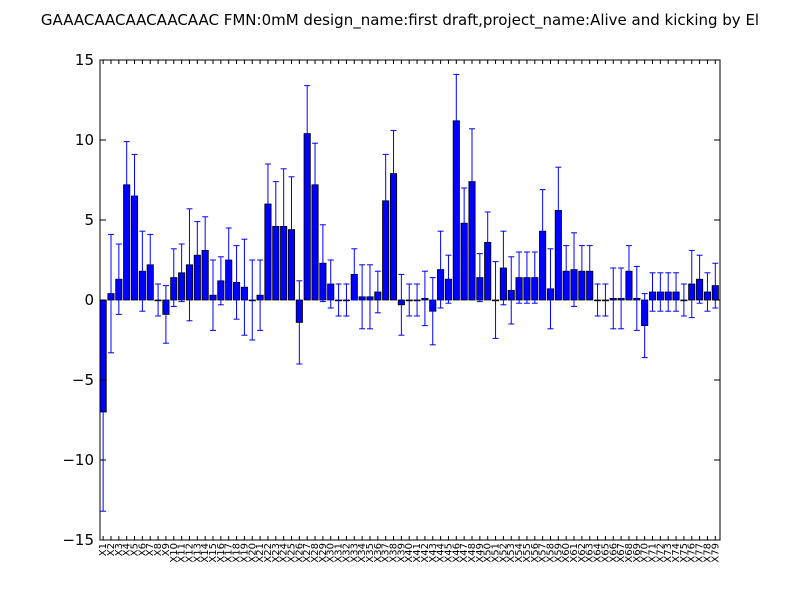 The height and width of the screenshot is (600, 800). What do you see at coordinates (424, 298) in the screenshot?
I see `error-bar-X42` at bounding box center [424, 298].